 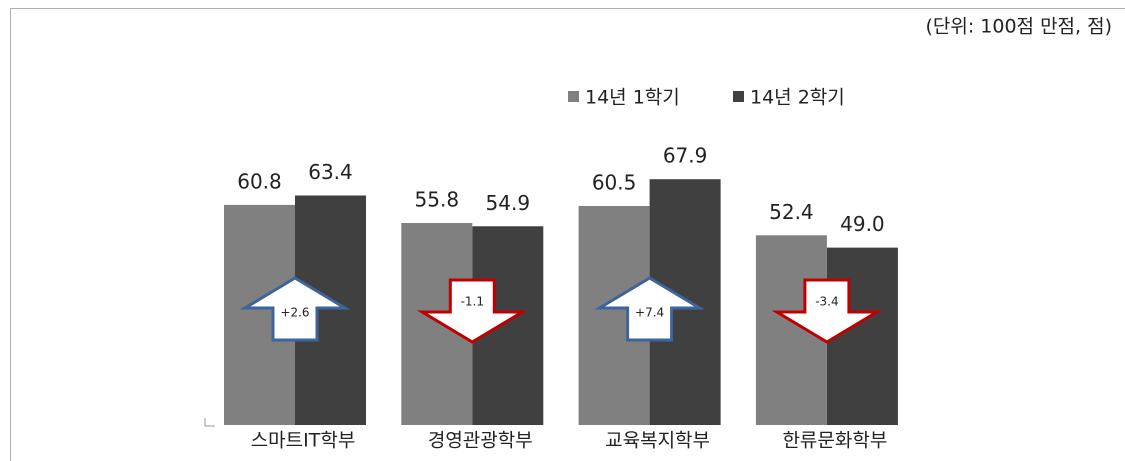 I want to click on data-label: 54.9, so click(x=508, y=203).